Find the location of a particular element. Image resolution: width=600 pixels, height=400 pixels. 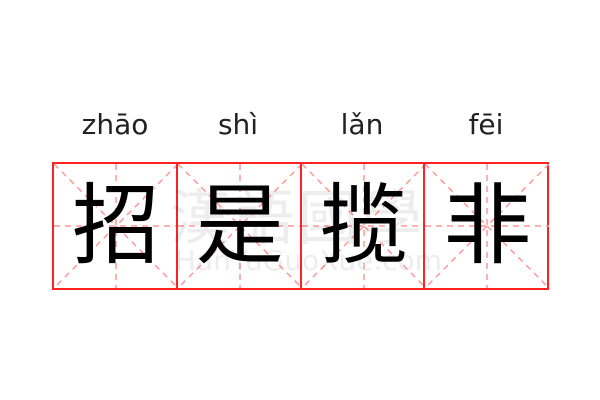

watermark-chars: 漢語國學 is located at coordinates (298, 219).